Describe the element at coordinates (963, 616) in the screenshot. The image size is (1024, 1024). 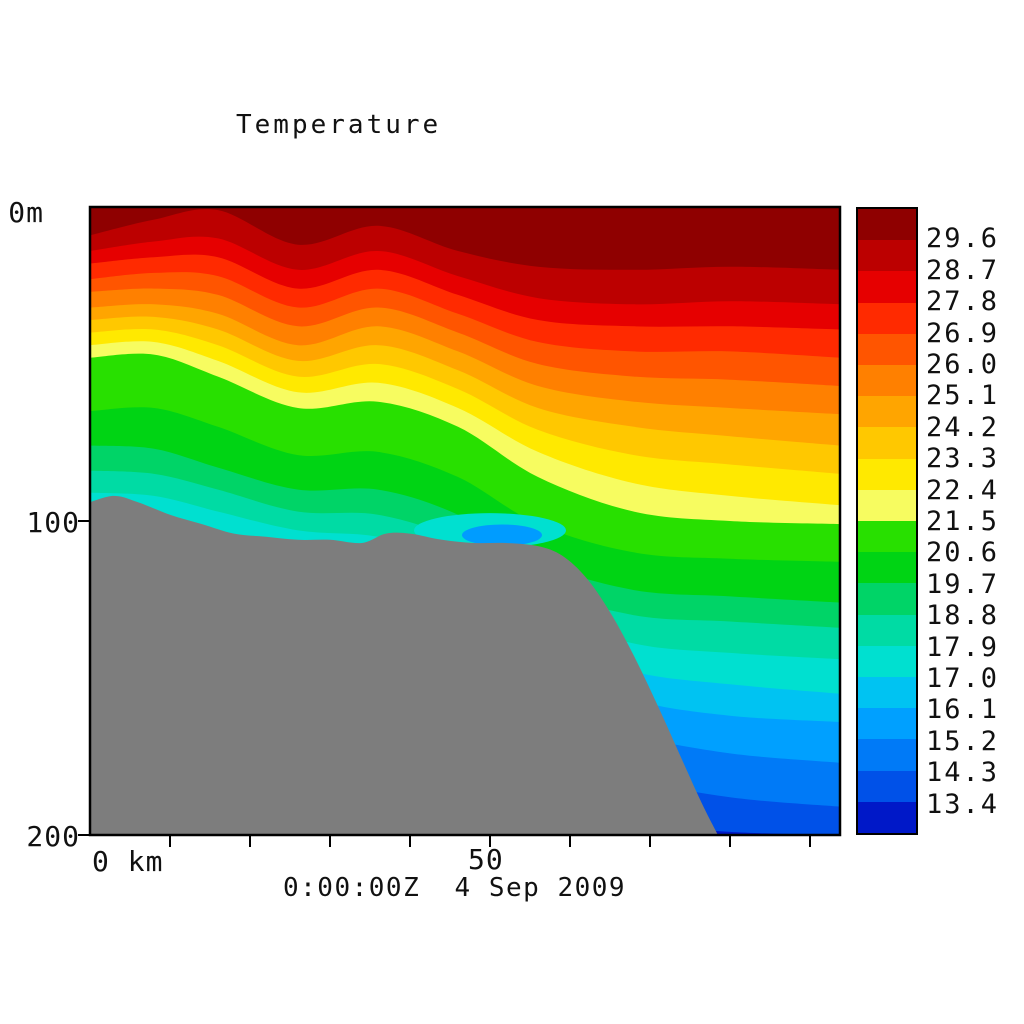
I see `colorbar-label-18.8: 18.8` at that location.